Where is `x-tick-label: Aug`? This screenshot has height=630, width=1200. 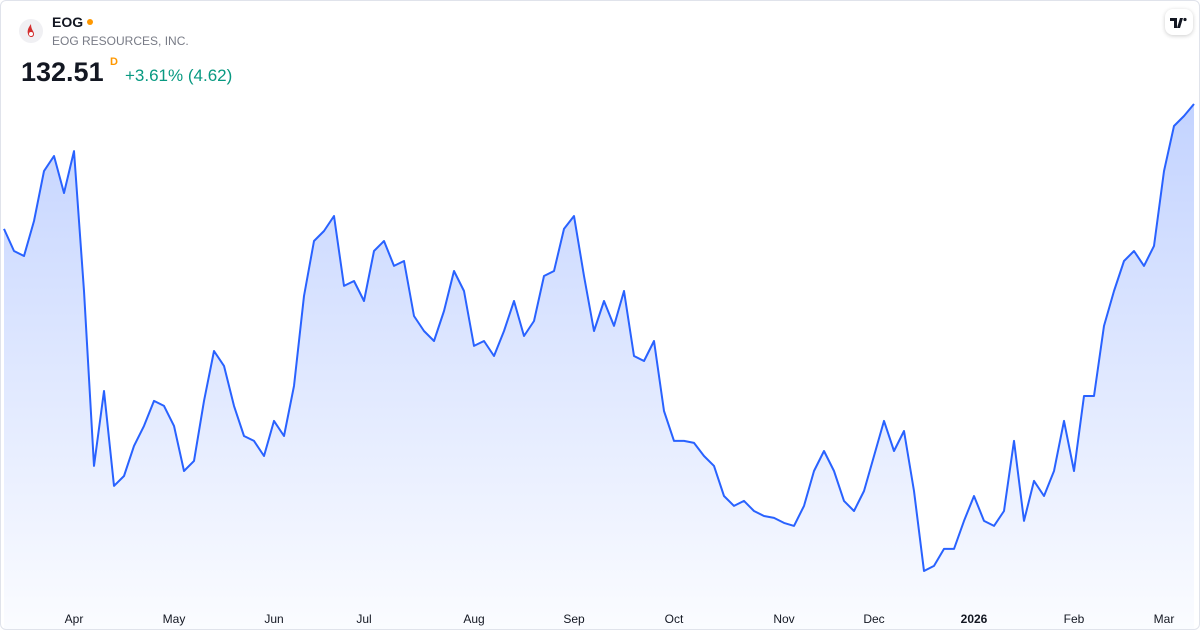
x-tick-label: Aug is located at coordinates (473, 619).